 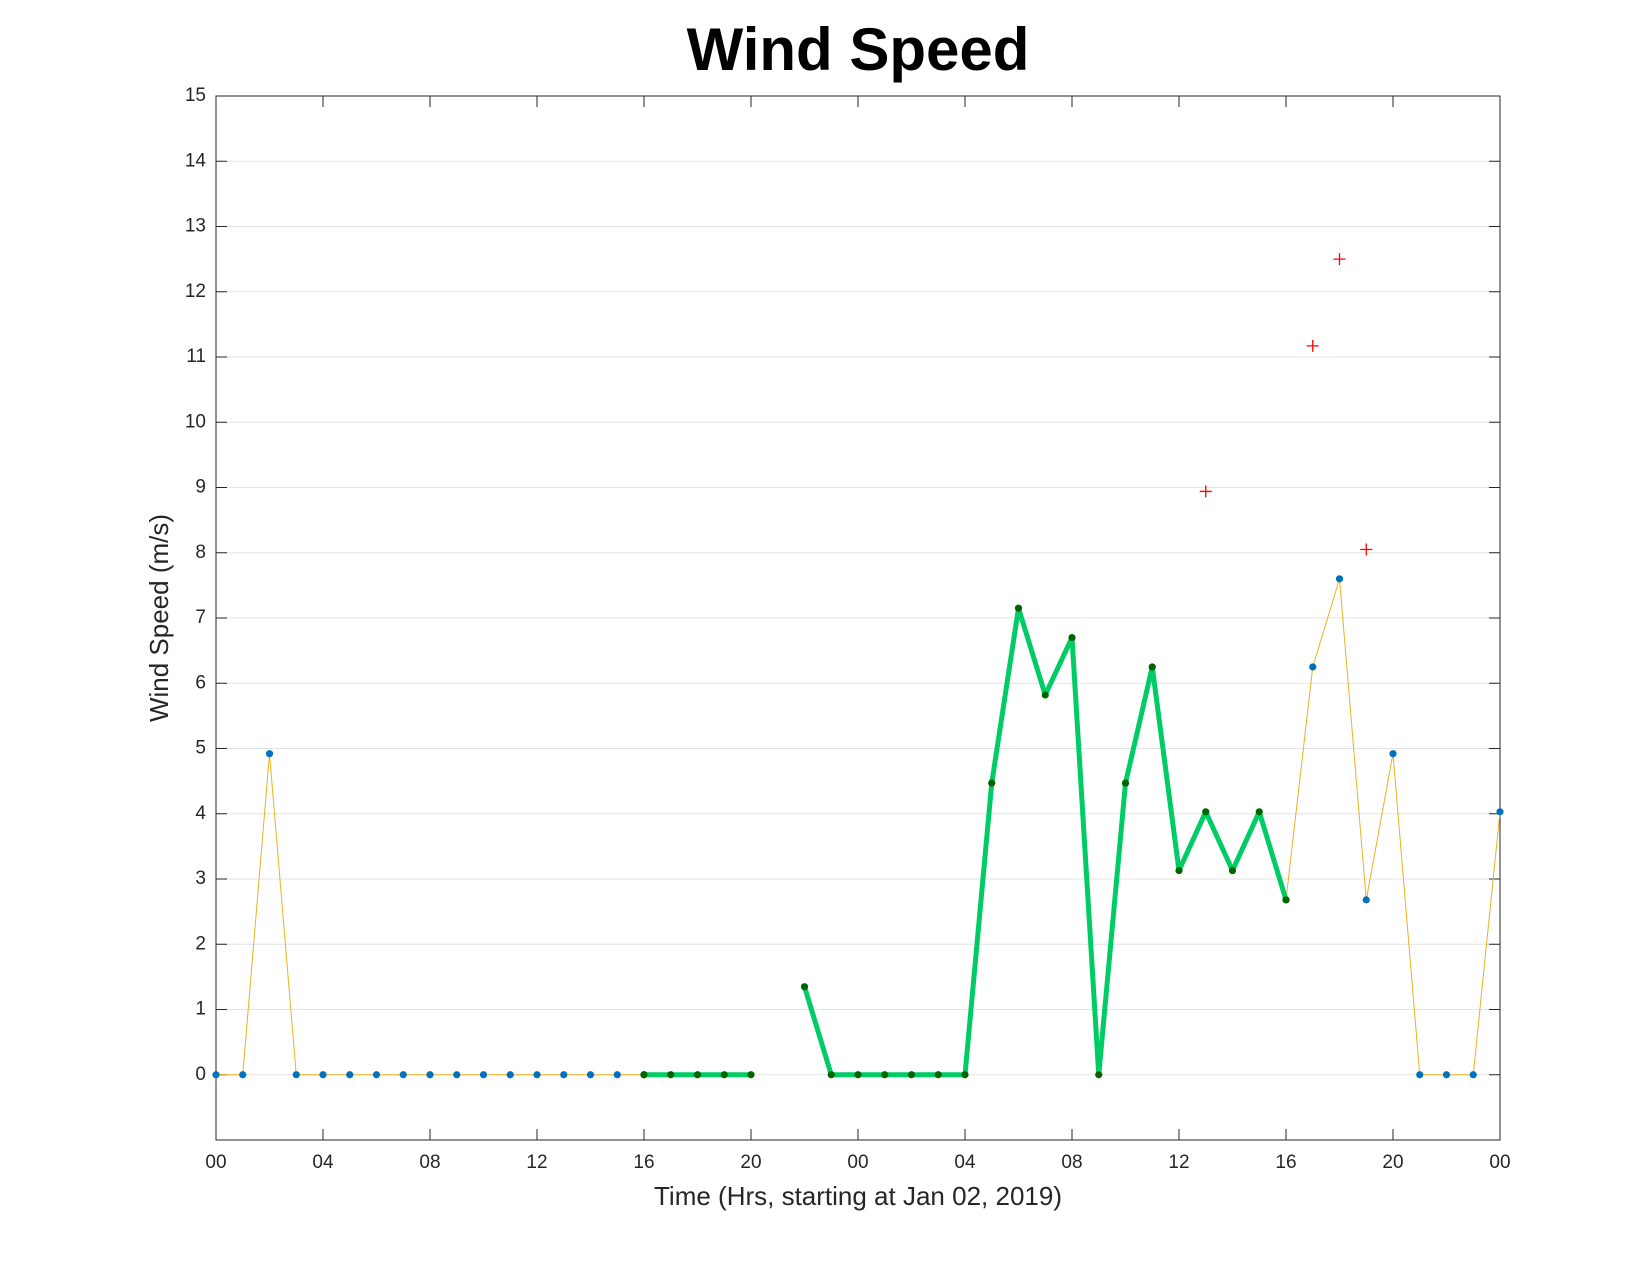 I want to click on y-tick-label: 6, so click(x=200, y=682).